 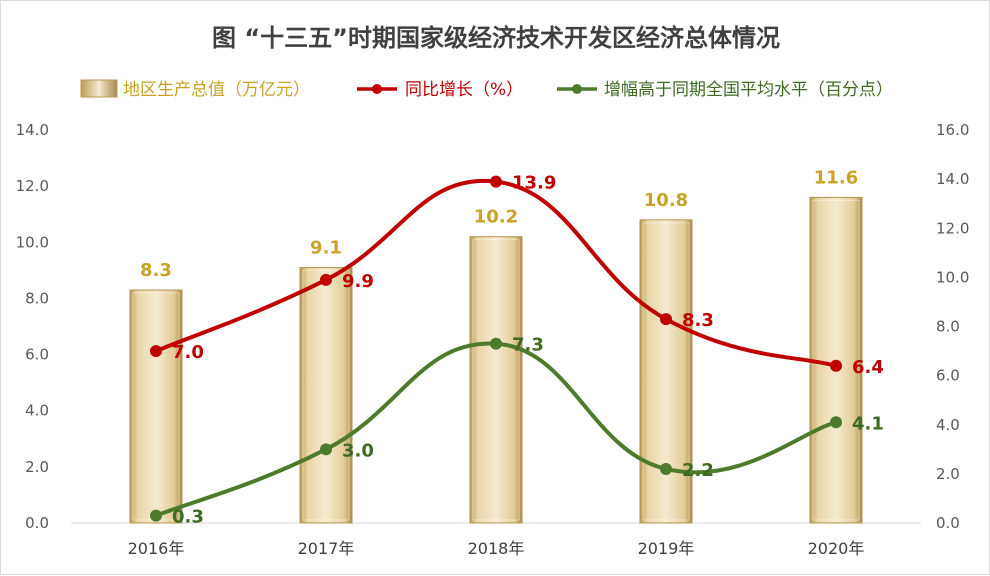 I want to click on x-category-label: 2019年, so click(x=666, y=548).